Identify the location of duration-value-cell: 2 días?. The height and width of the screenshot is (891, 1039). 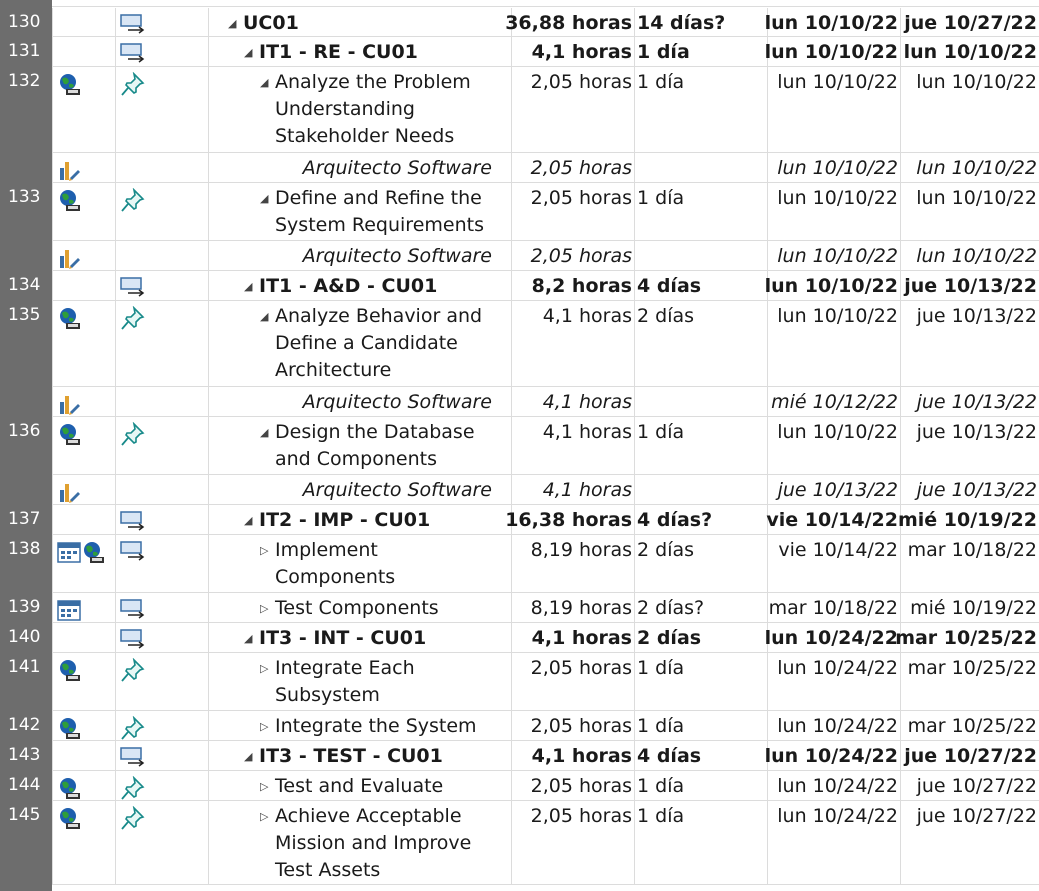
(701, 607).